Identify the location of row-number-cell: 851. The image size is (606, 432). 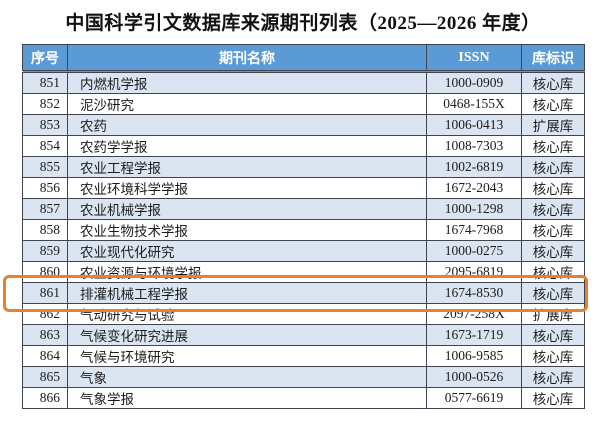
(45, 82).